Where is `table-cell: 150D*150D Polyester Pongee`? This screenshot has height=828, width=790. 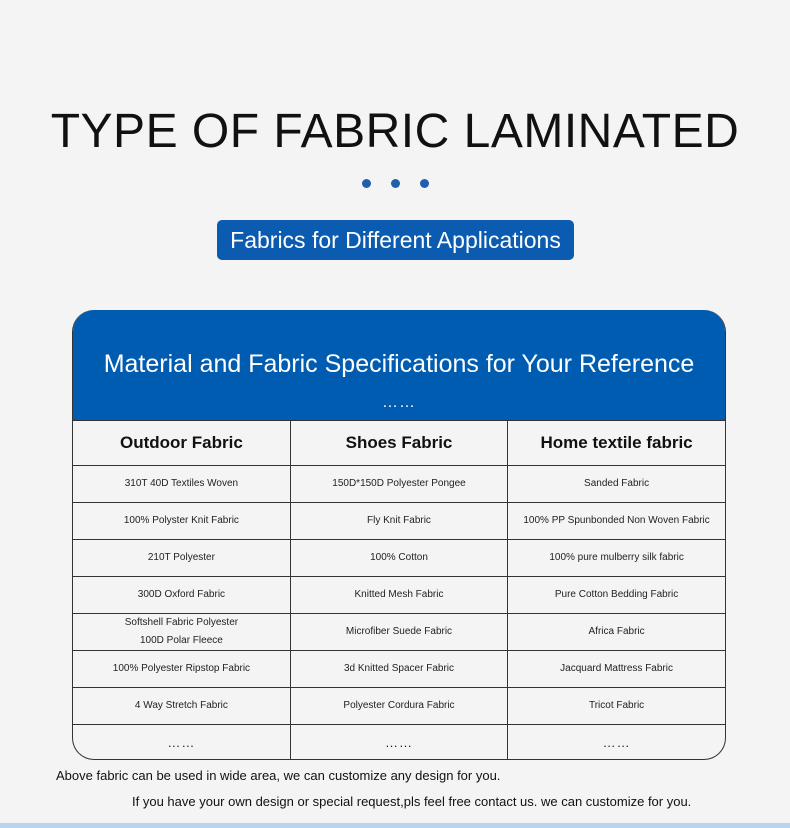
table-cell: 150D*150D Polyester Pongee is located at coordinates (399, 484).